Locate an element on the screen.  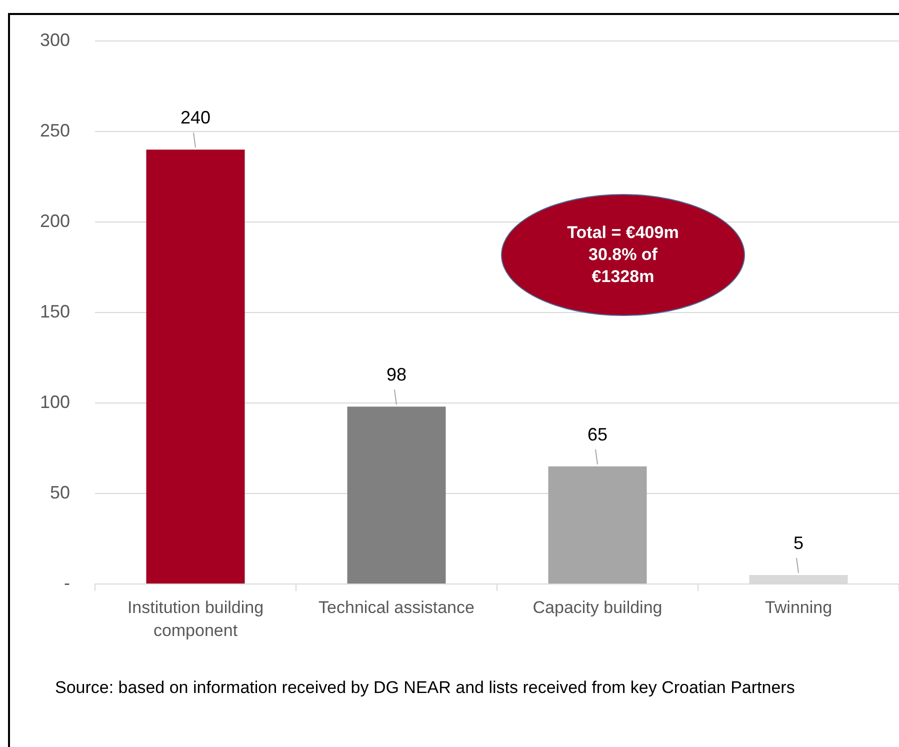
x-tick-label: Twinning is located at coordinates (798, 608).